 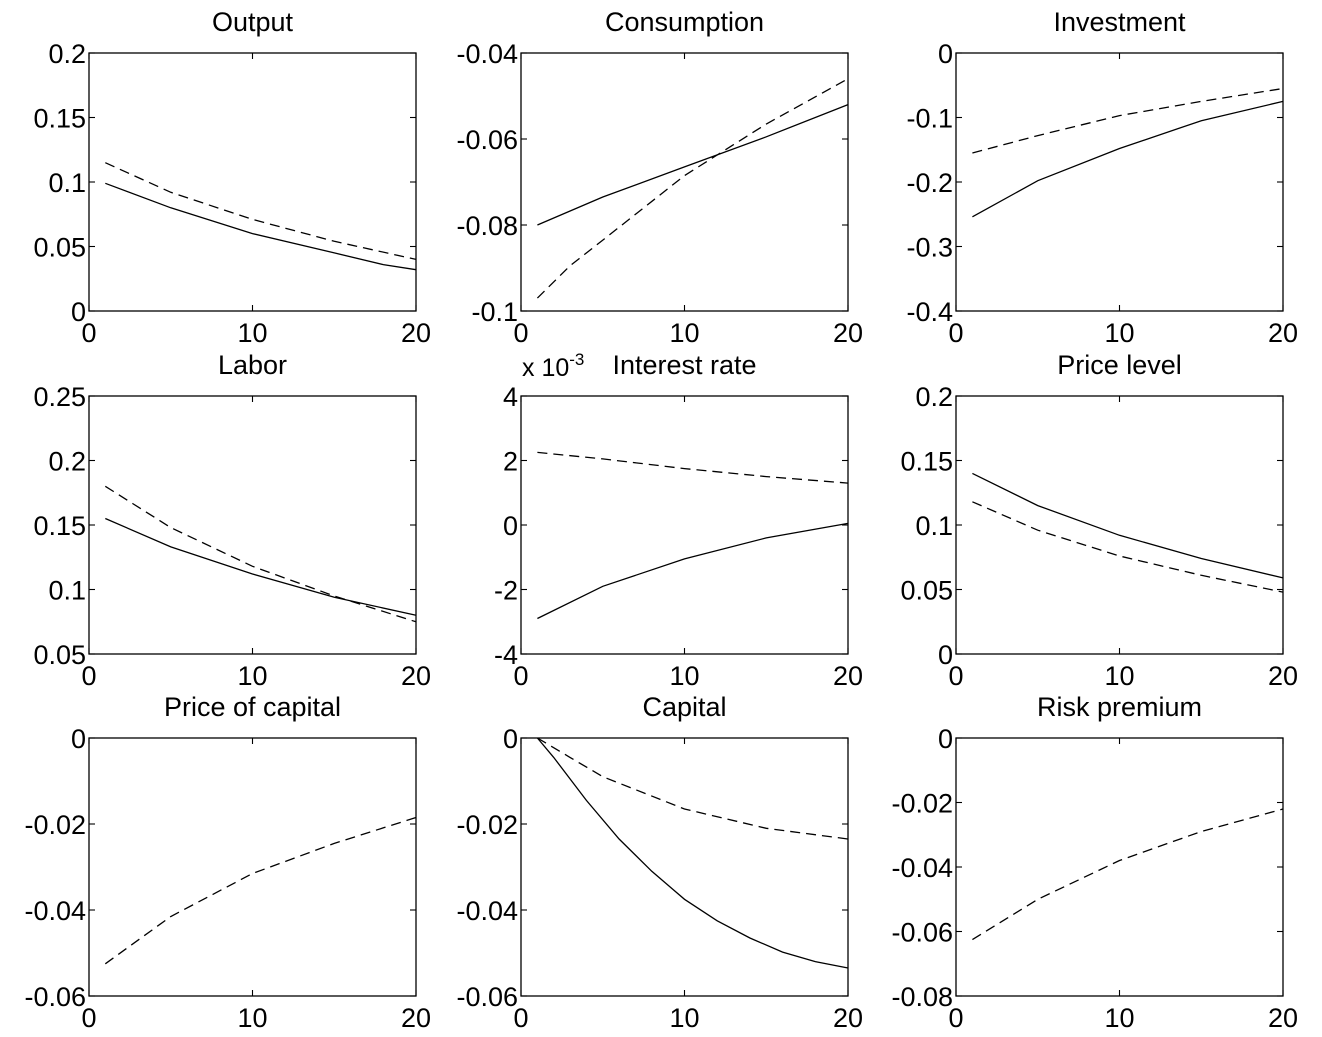 I want to click on subplot-8: 0 10 20 -0.06 -0.04 -0.02 0 Capital, so click(x=659, y=862).